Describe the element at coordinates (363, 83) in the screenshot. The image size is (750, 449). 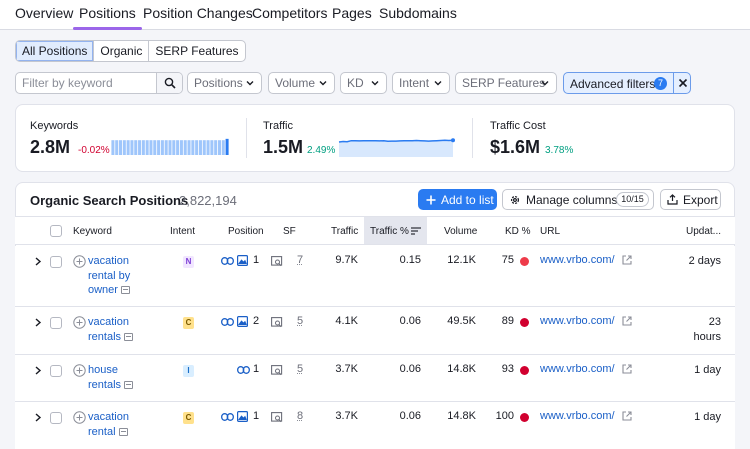
I see `kd-filter-dropdown: KD` at that location.